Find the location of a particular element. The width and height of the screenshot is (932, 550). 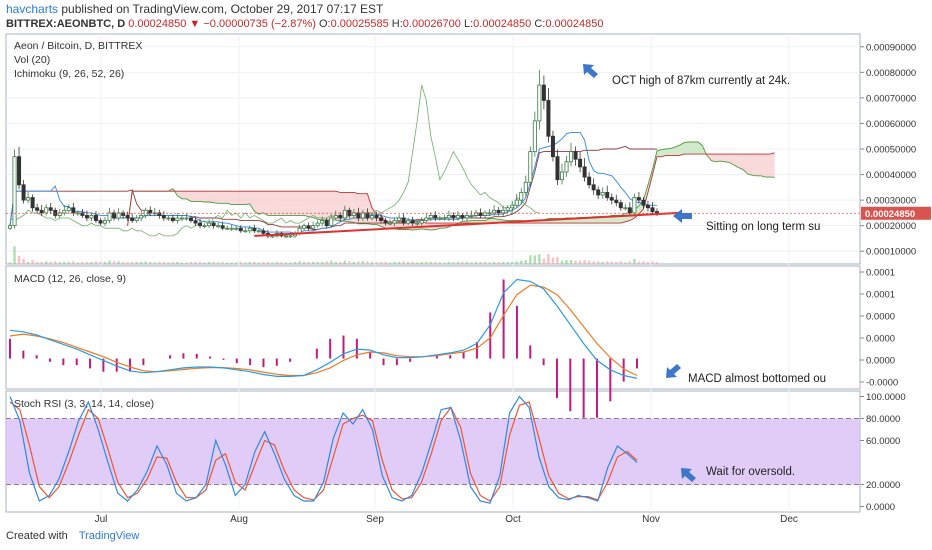

author-link: havcharts is located at coordinates (32, 9).